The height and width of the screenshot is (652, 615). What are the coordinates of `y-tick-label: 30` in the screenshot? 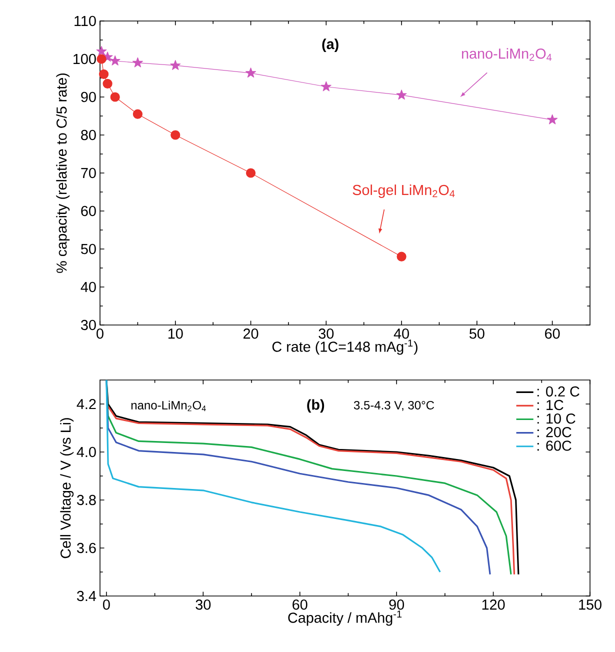 It's located at (88, 325).